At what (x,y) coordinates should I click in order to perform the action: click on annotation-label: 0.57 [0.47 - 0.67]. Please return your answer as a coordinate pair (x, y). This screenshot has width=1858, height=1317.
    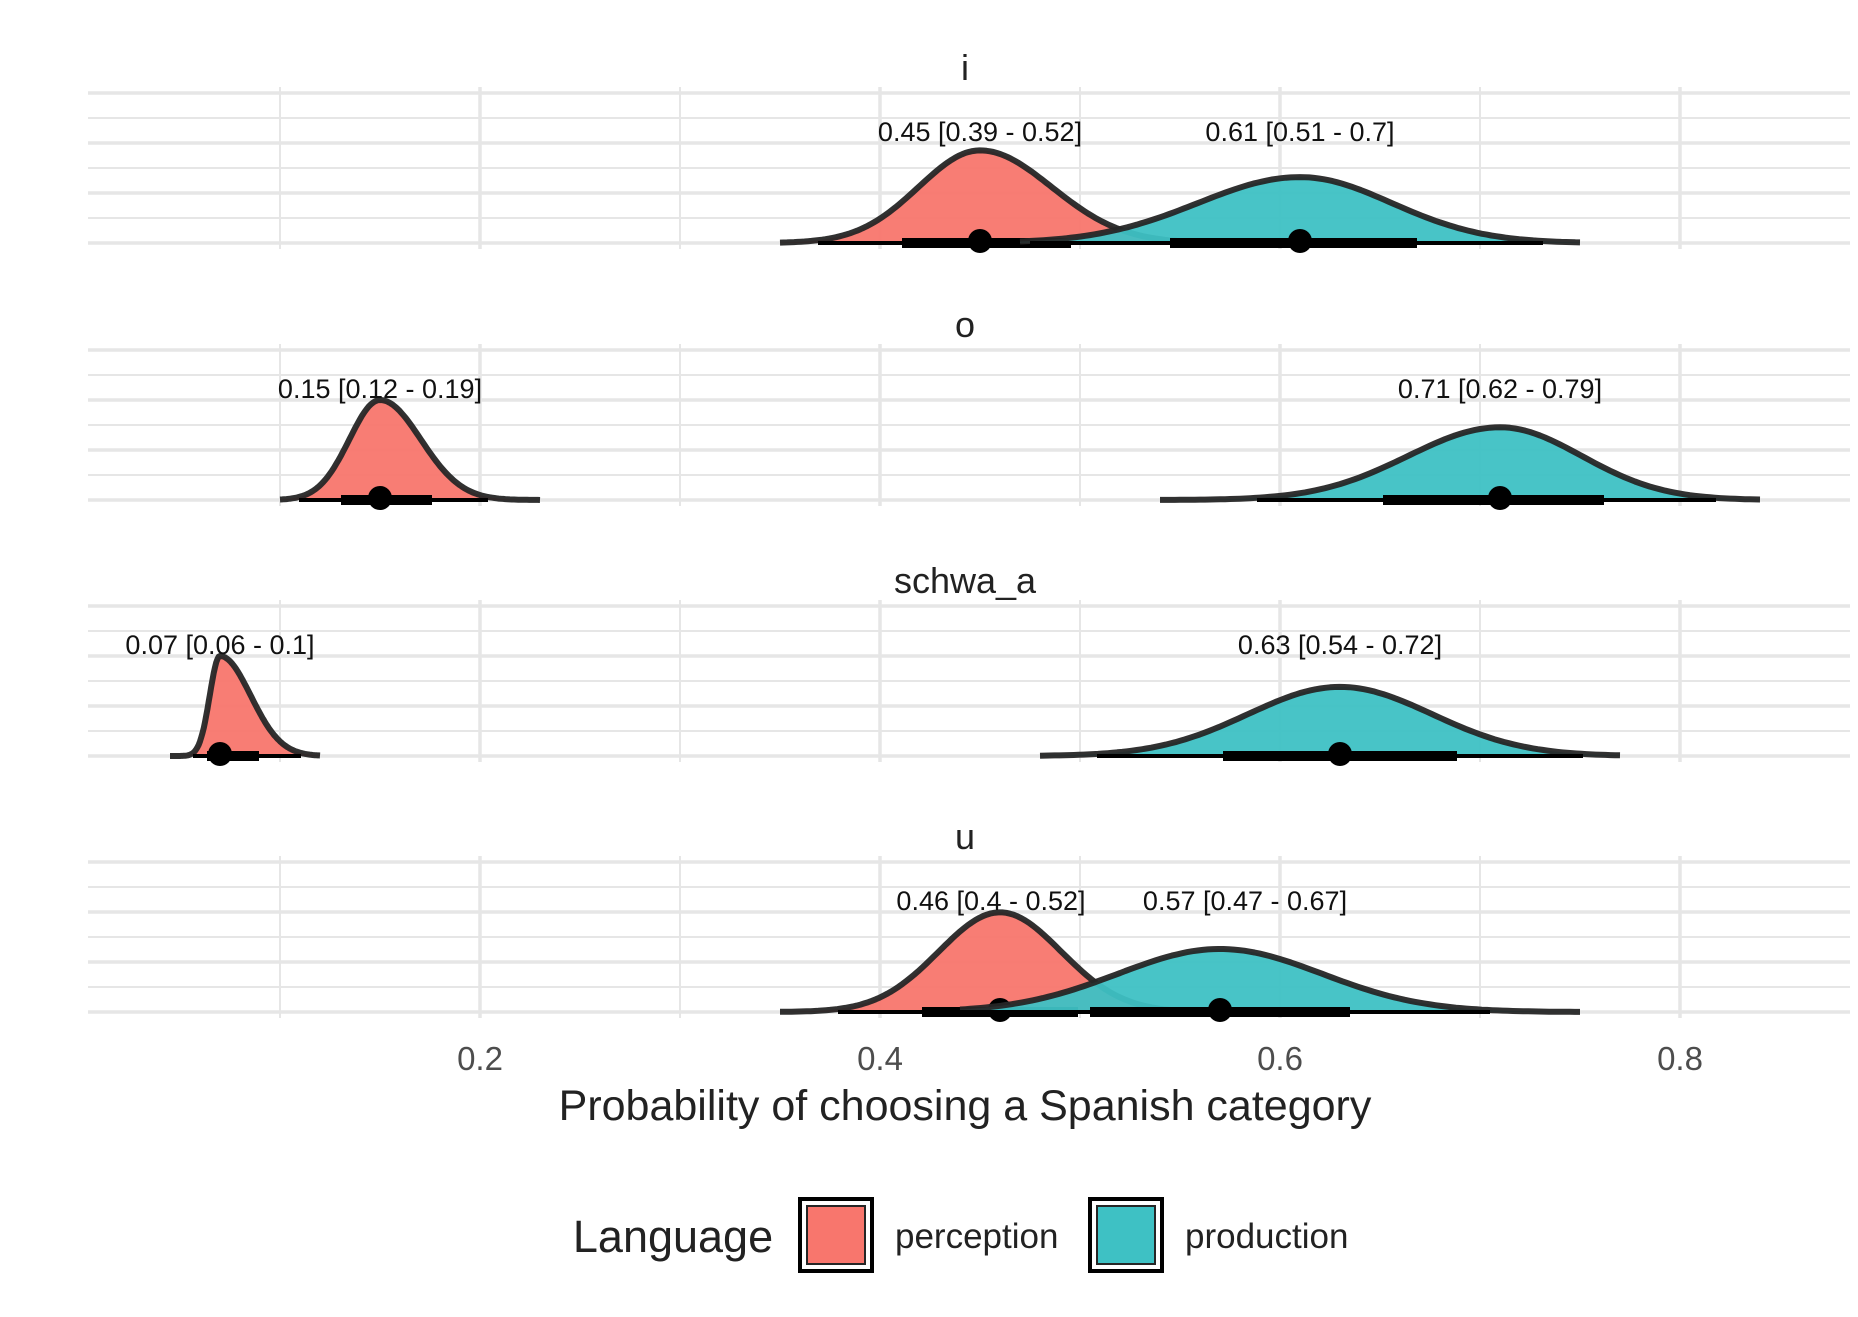
    Looking at the image, I should click on (1245, 901).